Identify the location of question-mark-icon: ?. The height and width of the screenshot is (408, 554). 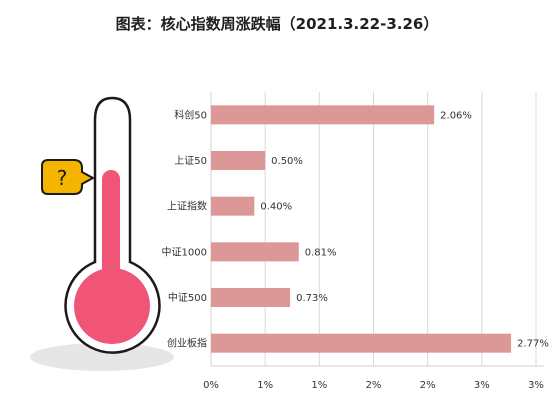
(62, 178).